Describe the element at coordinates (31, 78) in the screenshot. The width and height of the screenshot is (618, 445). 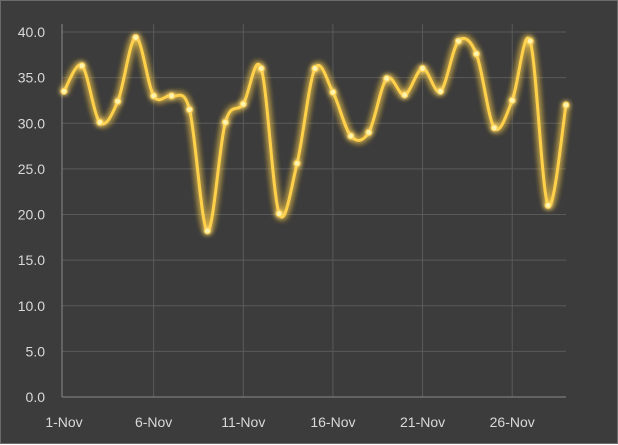
I see `y-tick-label: 35.0` at that location.